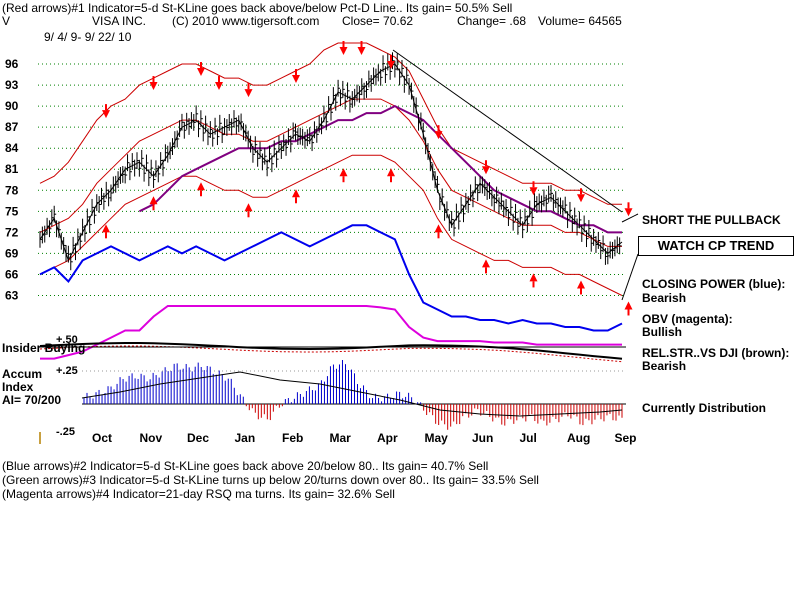 Image resolution: width=800 pixels, height=600 pixels. Describe the element at coordinates (704, 408) in the screenshot. I see `distribution-note: Currently Distribution` at that location.